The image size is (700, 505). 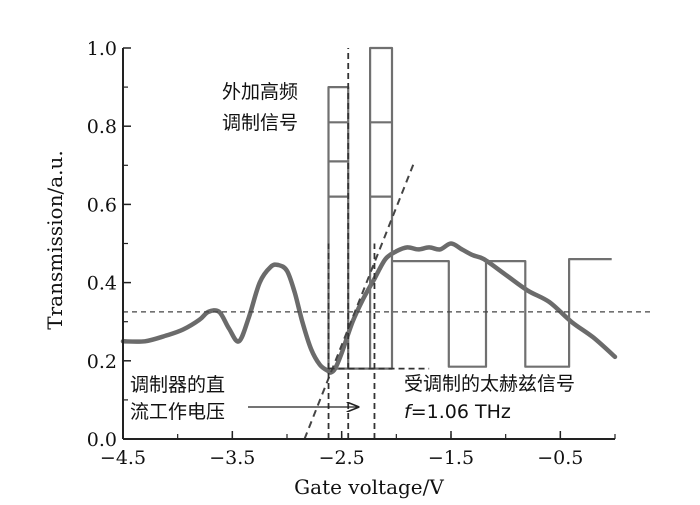 I want to click on annotation-dc-bias-line1: 调制器的直, so click(x=177, y=385).